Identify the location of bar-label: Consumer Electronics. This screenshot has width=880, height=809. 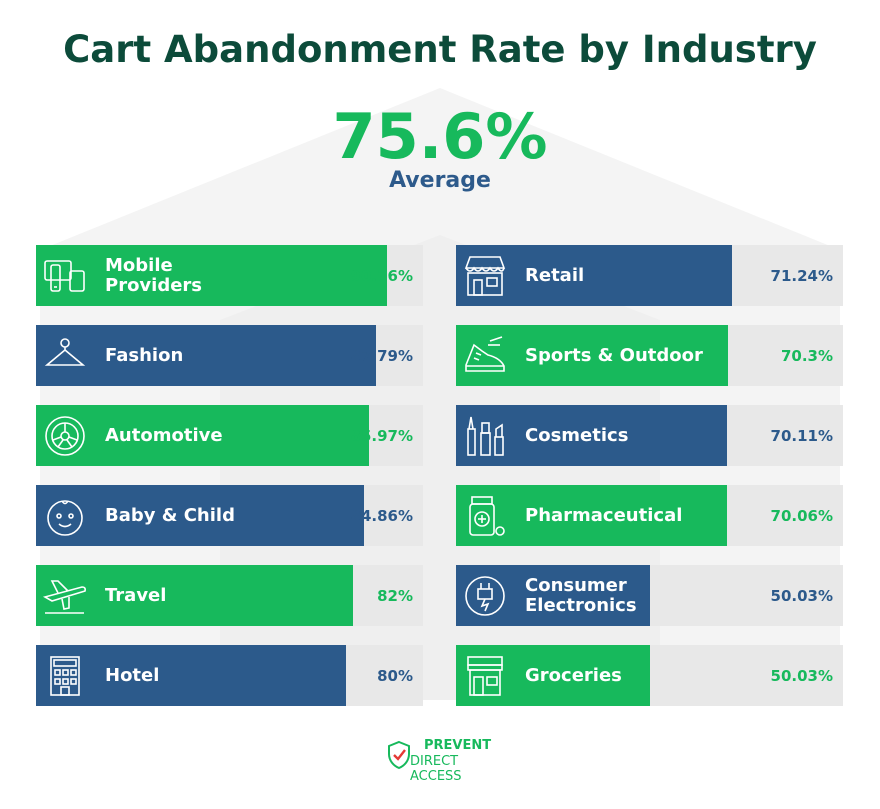
(581, 595).